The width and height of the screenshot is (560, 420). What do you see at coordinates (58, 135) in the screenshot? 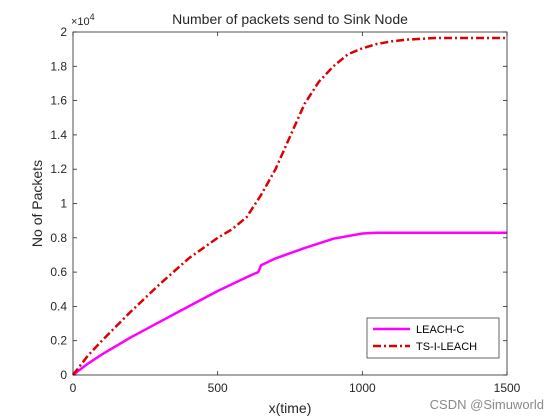
I see `y-tick-label: 1.4` at bounding box center [58, 135].